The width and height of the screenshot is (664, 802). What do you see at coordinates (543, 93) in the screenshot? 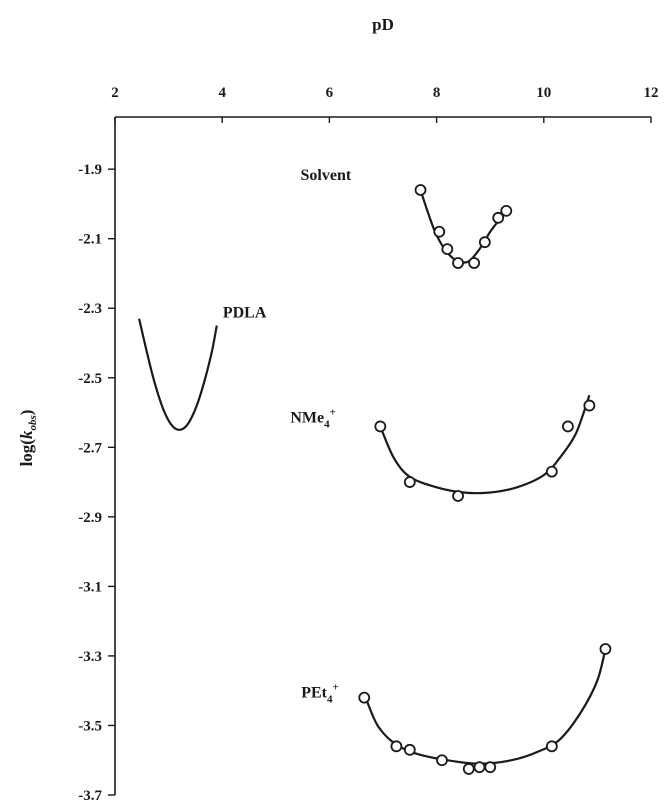
I see `x-tick-label: 10` at bounding box center [543, 93].